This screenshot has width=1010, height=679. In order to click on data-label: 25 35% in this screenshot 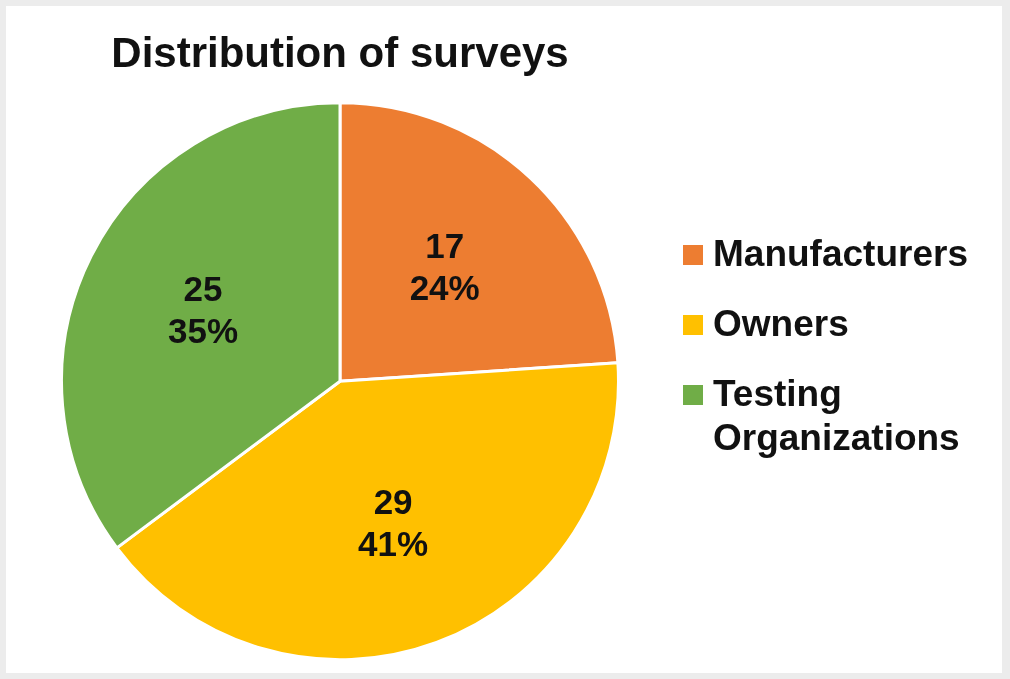, I will do `click(203, 310)`.